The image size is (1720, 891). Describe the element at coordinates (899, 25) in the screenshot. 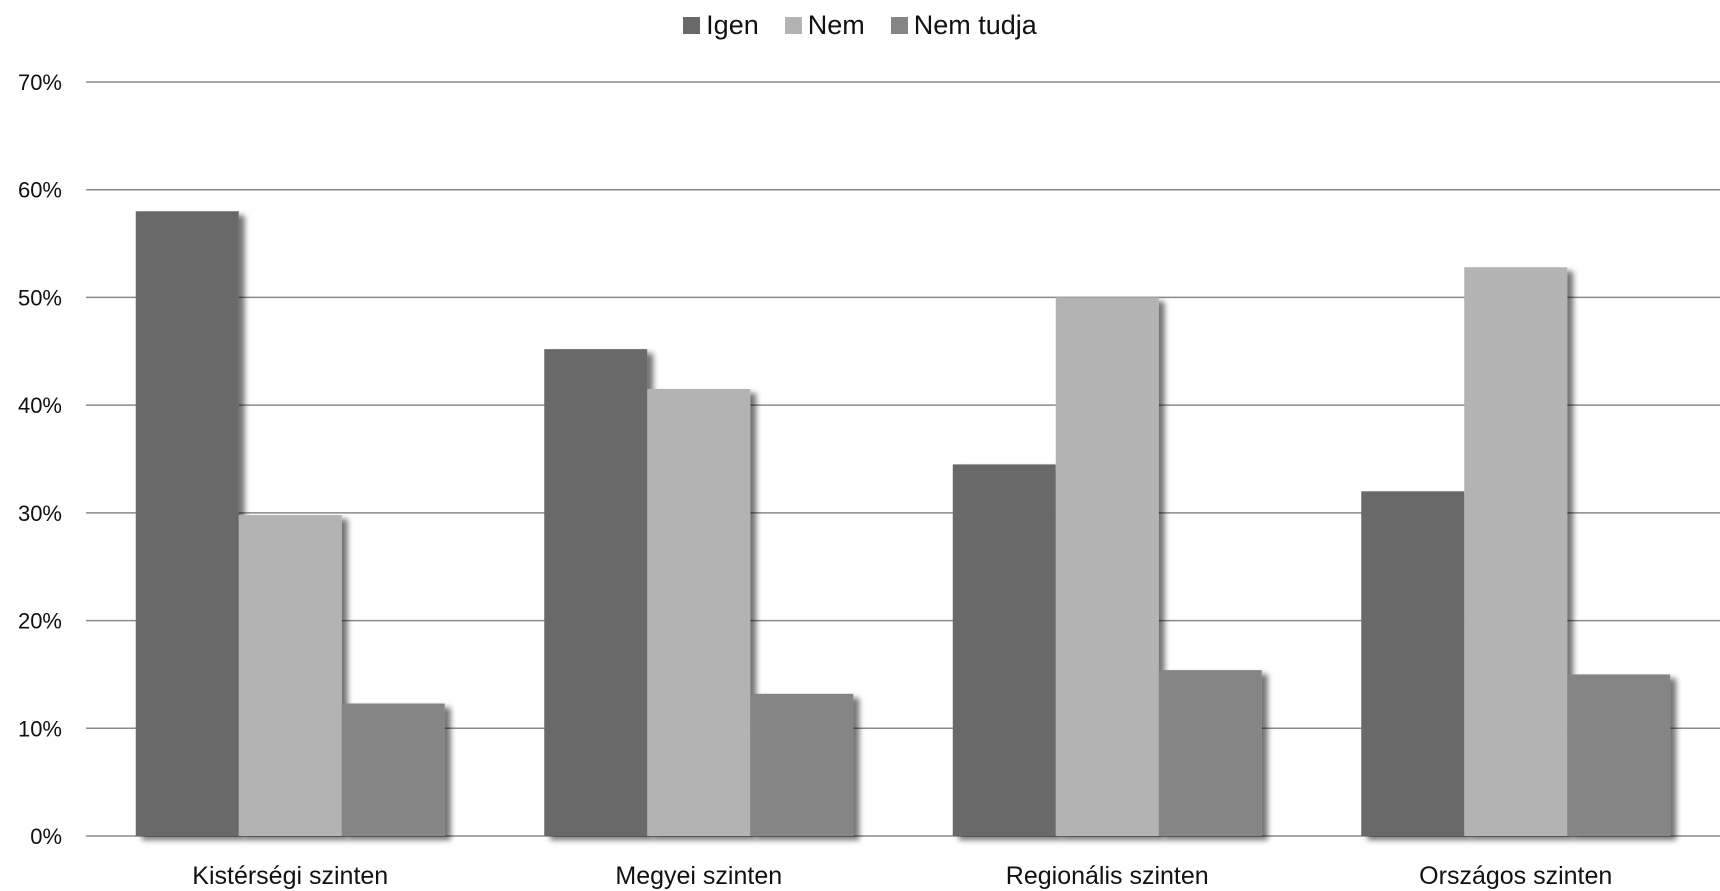

I see `legend-swatch-nem-tudja` at that location.